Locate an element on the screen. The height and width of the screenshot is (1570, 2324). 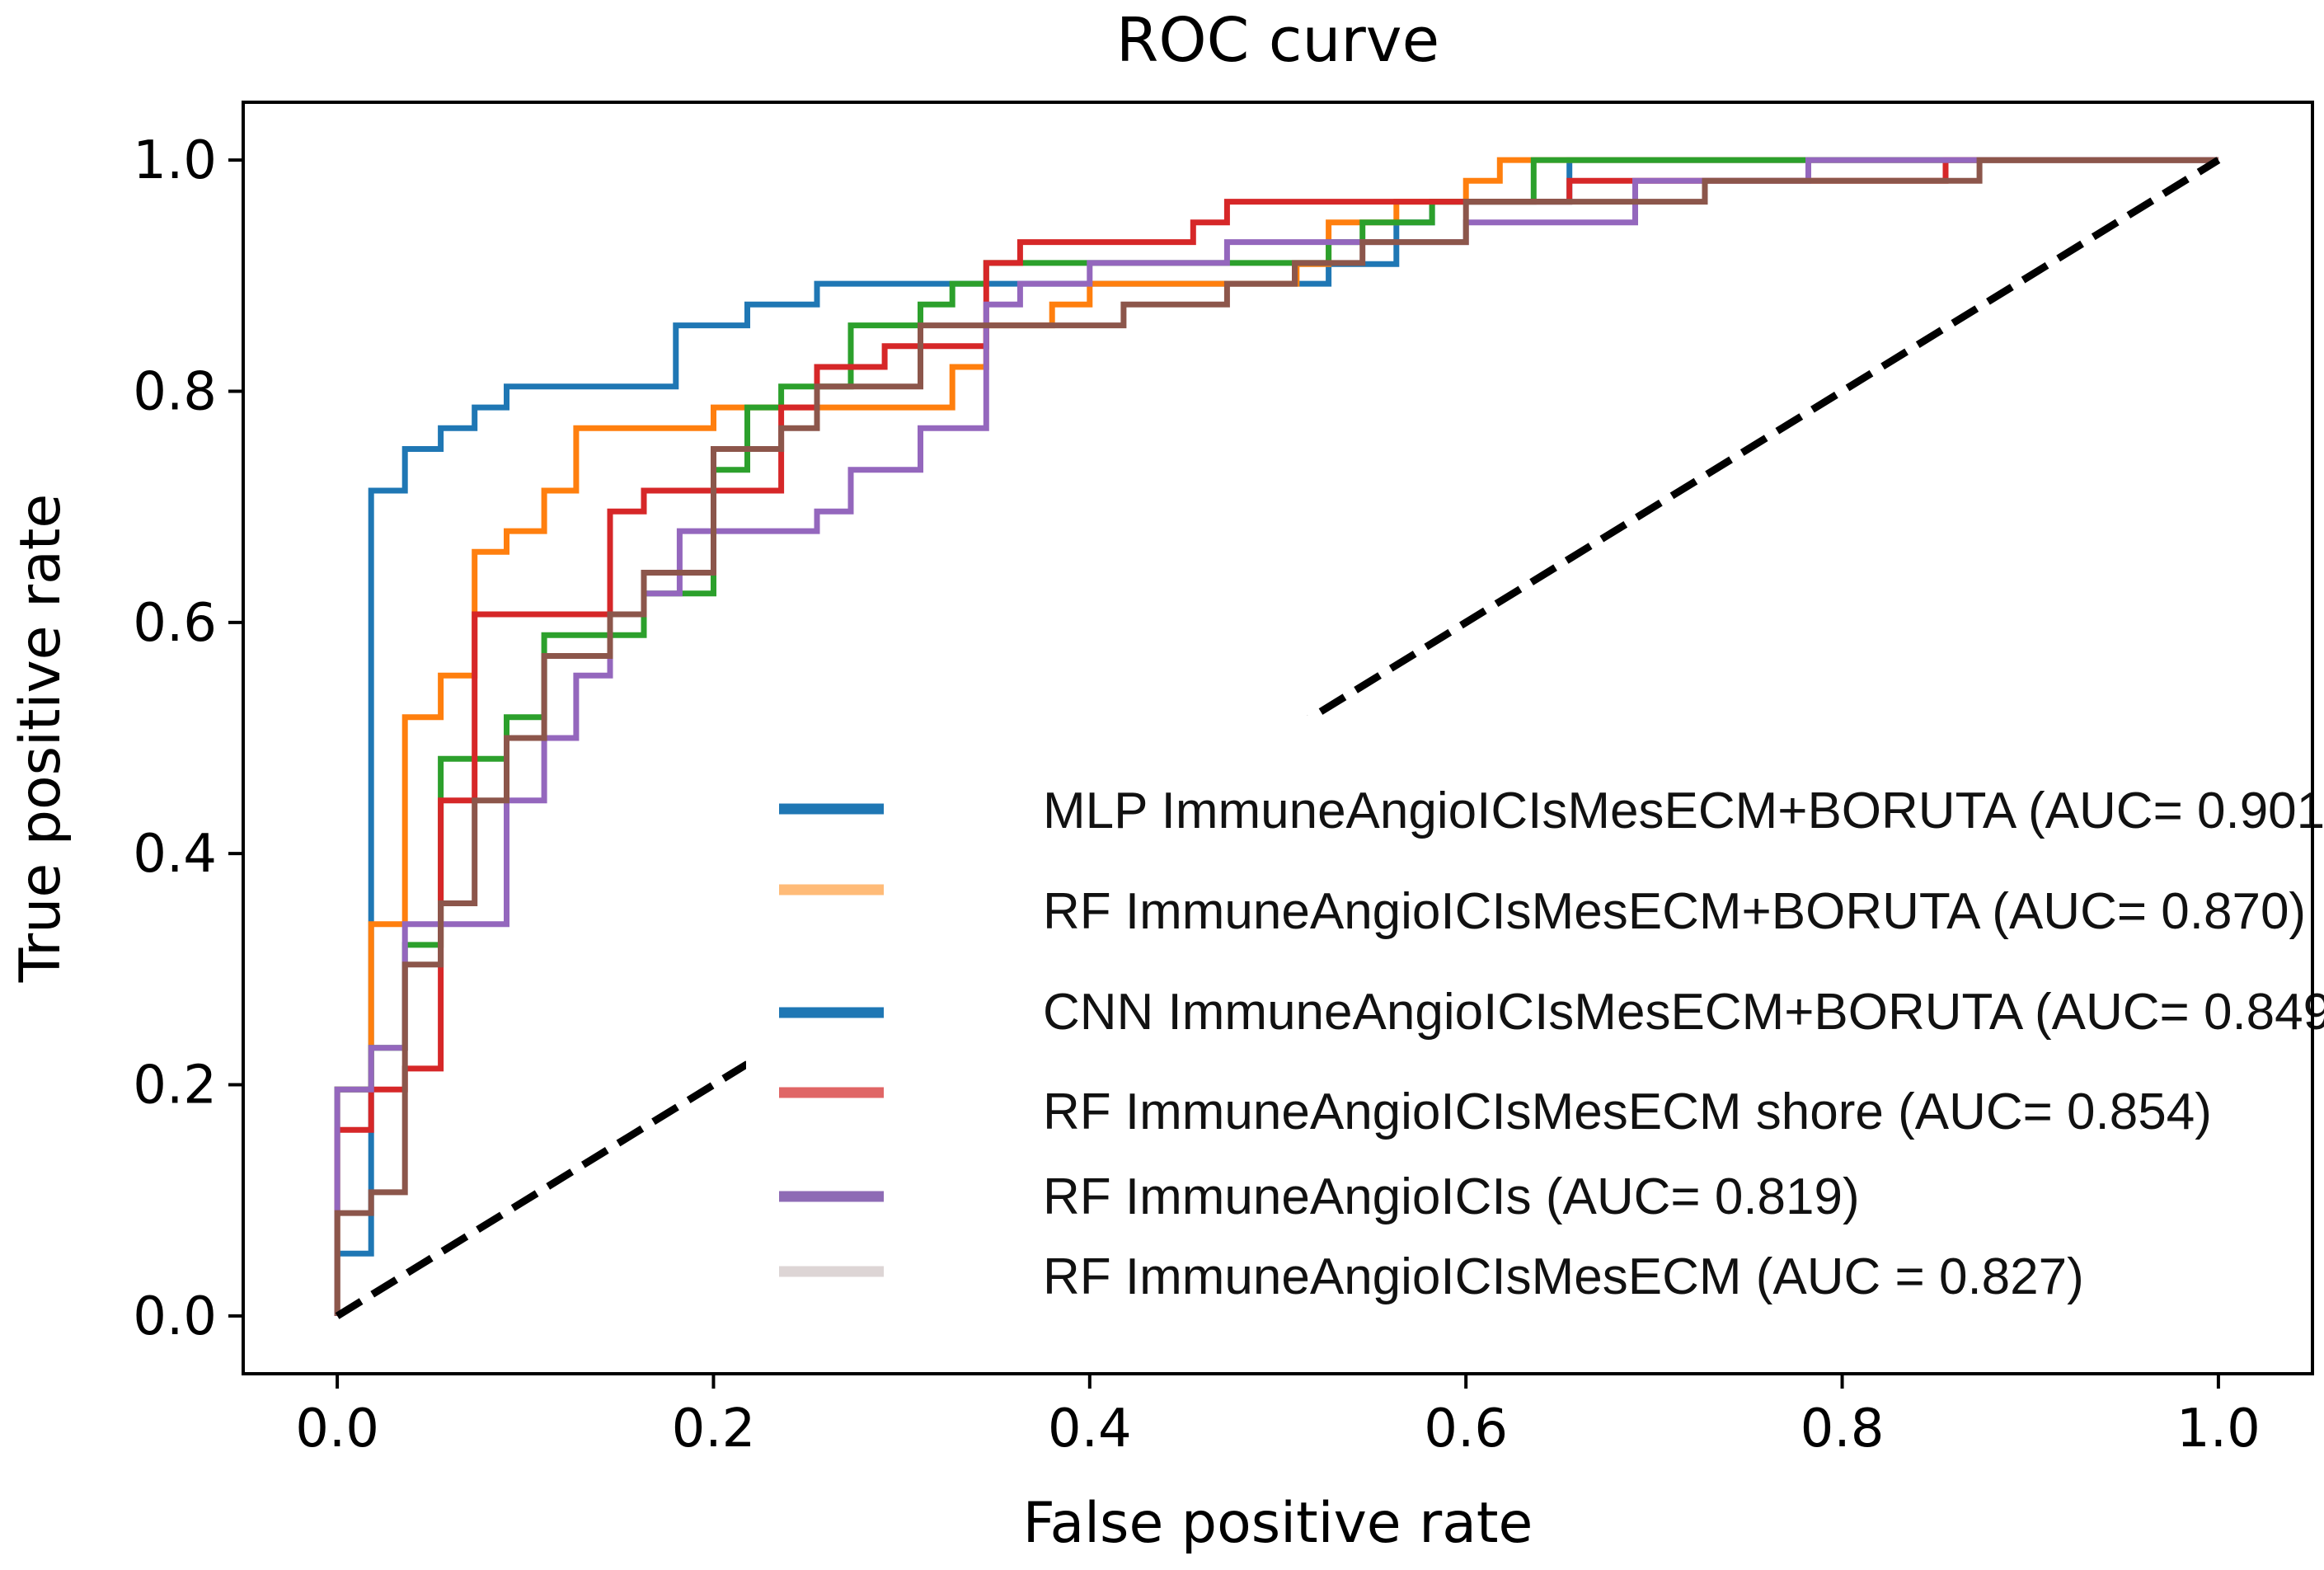
legend-label: RF ImmuneAngioICIsMesECM (AUC = 0.827) is located at coordinates (1563, 1276).